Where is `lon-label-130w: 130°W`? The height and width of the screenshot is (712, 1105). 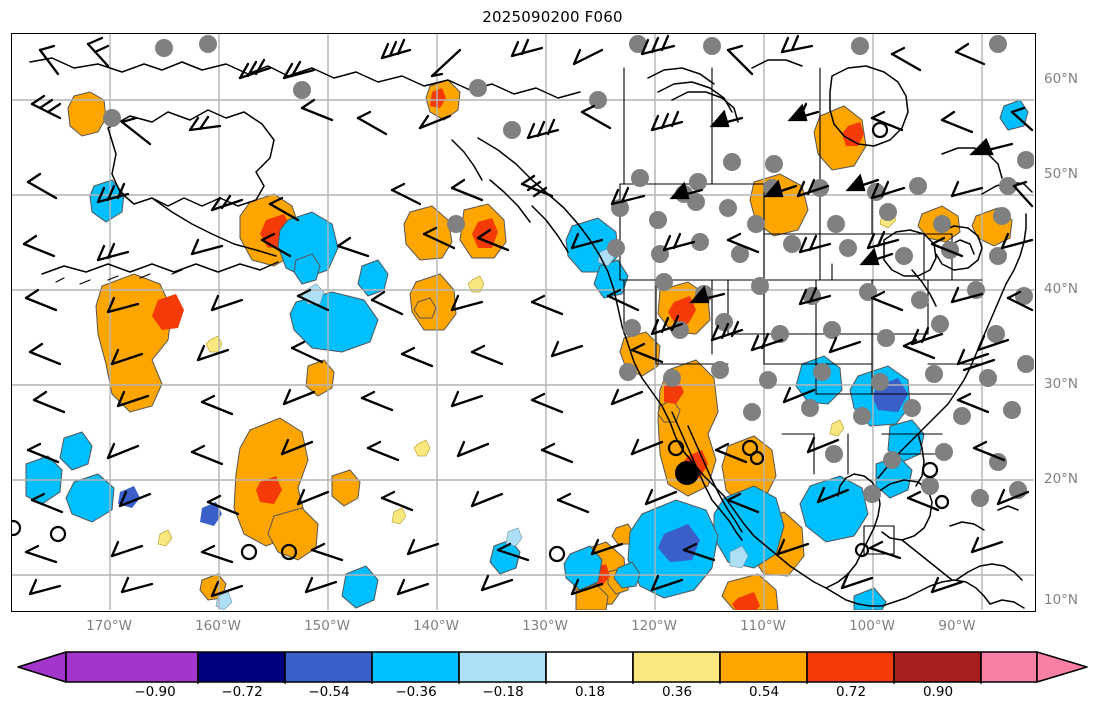
lon-label-130w: 130°W is located at coordinates (545, 626).